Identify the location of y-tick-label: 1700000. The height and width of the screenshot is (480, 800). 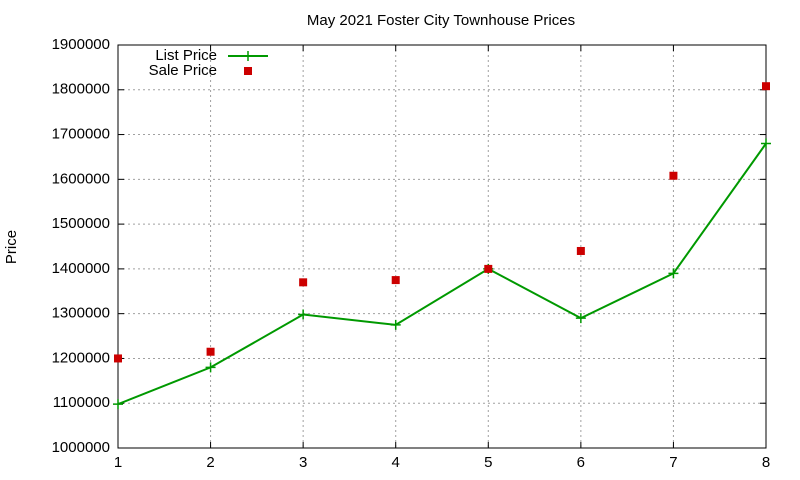
(81, 134).